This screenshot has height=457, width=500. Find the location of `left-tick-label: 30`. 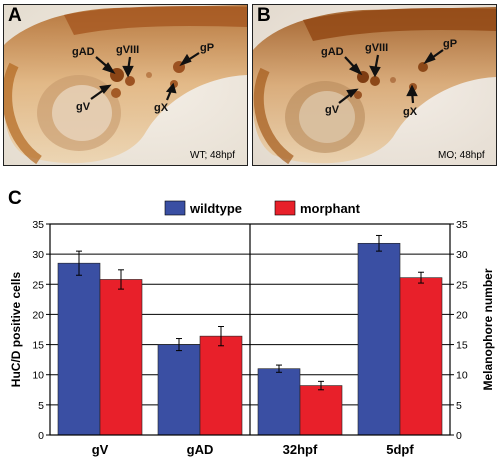

left-tick-label: 30 is located at coordinates (38, 255).